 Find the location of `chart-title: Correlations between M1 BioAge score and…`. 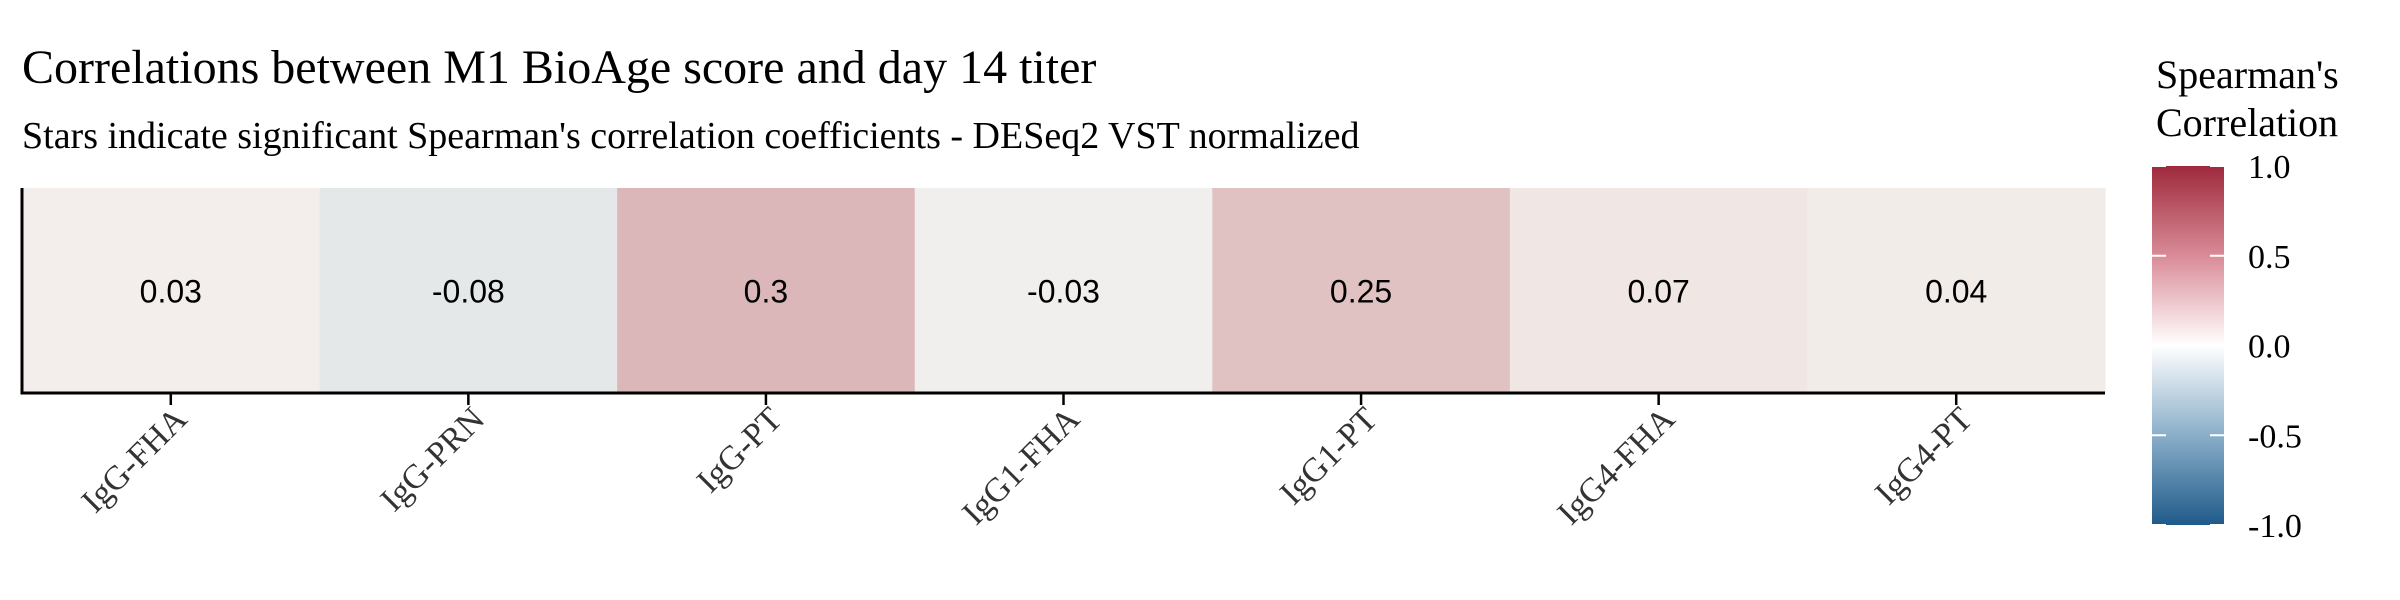

chart-title: Correlations between M1 BioAge score and… is located at coordinates (559, 67).